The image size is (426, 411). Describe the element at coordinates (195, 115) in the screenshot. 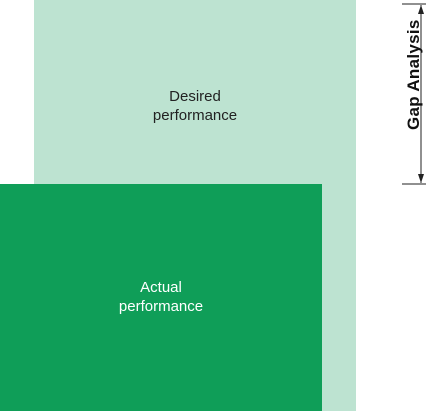

I see `desired-label-line2: performance` at that location.